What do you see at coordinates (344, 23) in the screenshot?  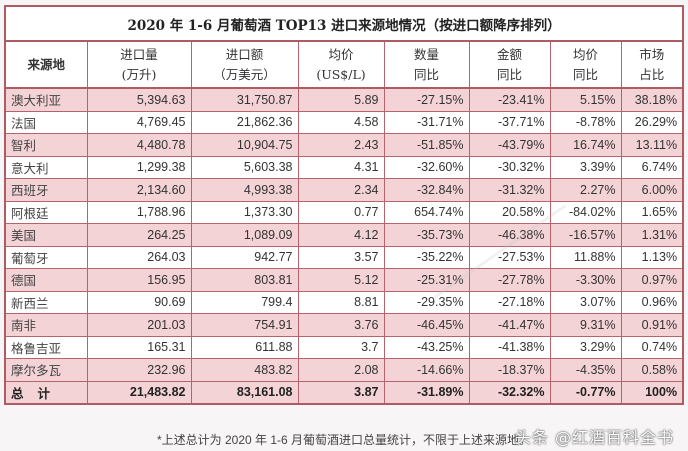 I see `table-title: 2020 年 1-6 月葡萄酒 TOP13 进口来源地情况（按进口额降序排列）` at bounding box center [344, 23].